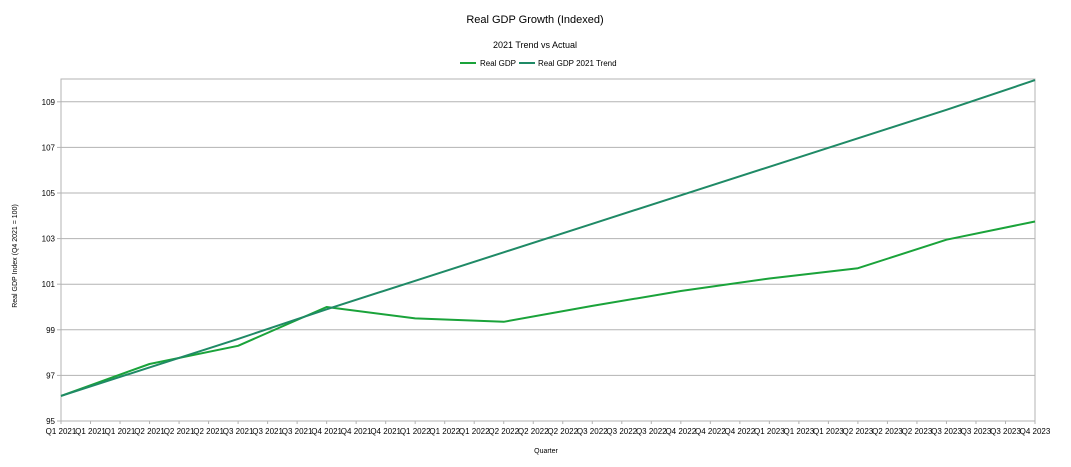  Describe the element at coordinates (49, 284) in the screenshot. I see `y-tick-label: 101` at that location.